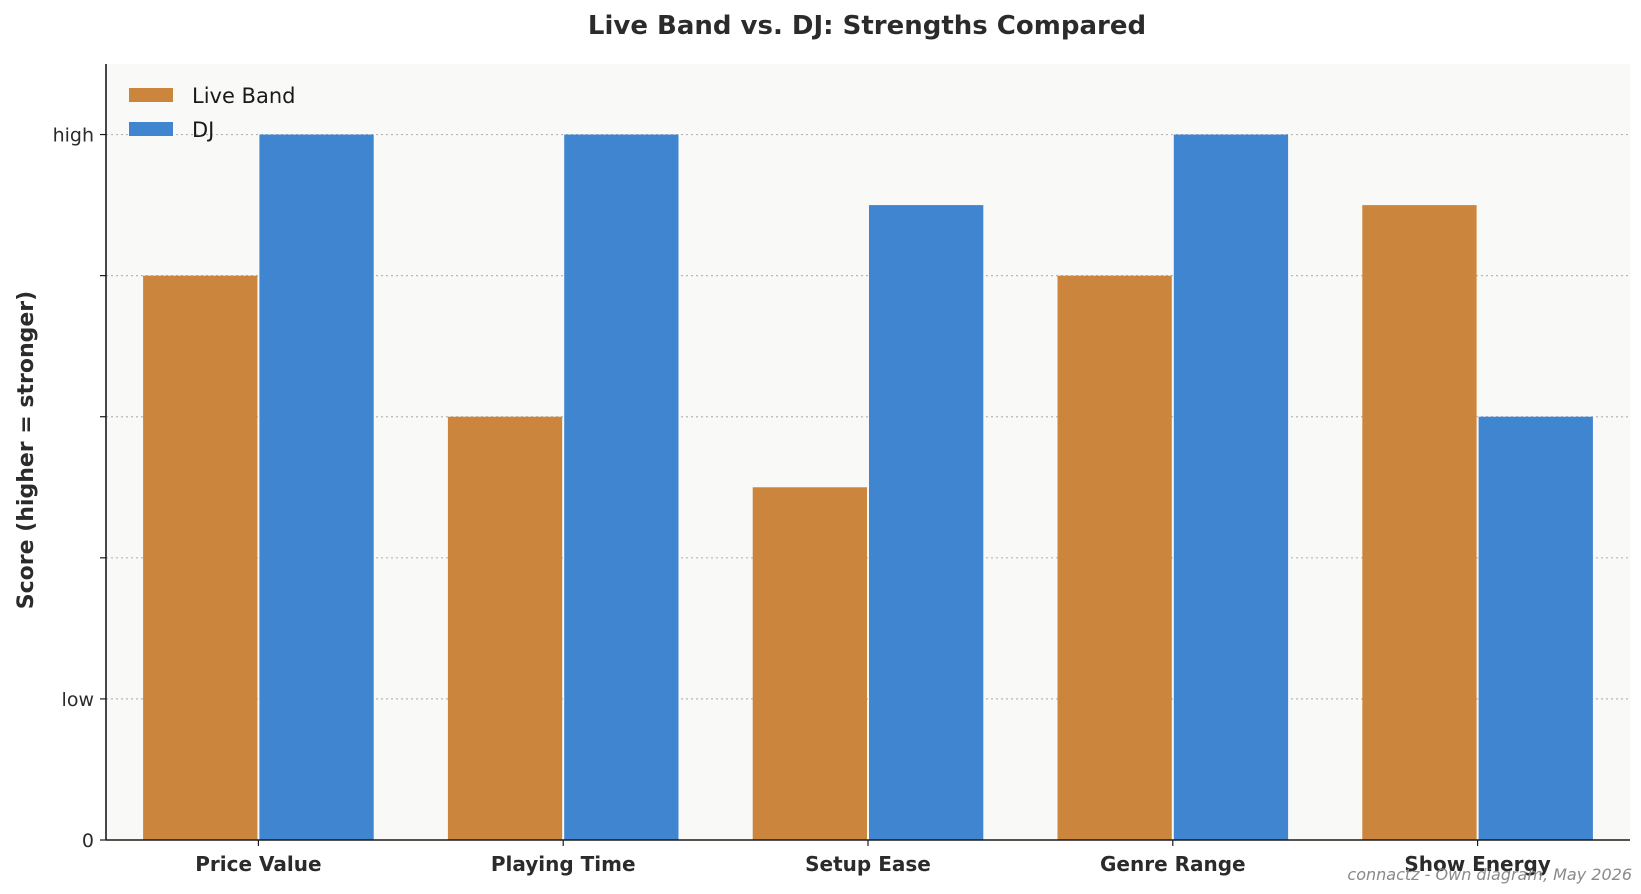 Image resolution: width=1641 pixels, height=894 pixels. What do you see at coordinates (258, 864) in the screenshot?
I see `x-tick-label: Price Value` at bounding box center [258, 864].